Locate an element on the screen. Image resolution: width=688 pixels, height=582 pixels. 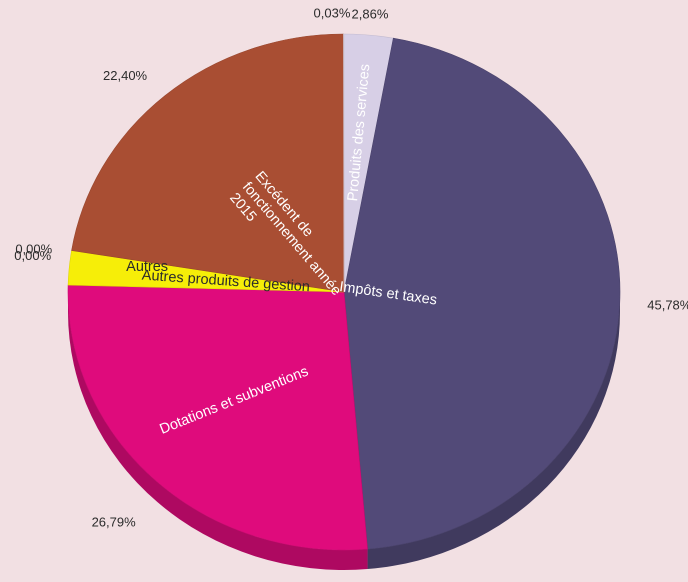
percent-label-dotations-et-subventions-2: 26,79% is located at coordinates (114, 521).